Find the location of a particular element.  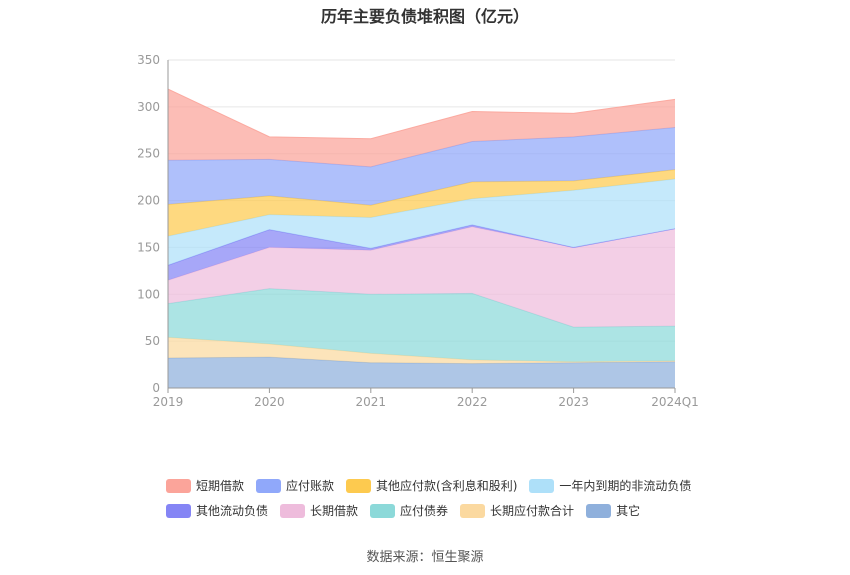

legend-item: 其他流动负债 is located at coordinates (217, 510).